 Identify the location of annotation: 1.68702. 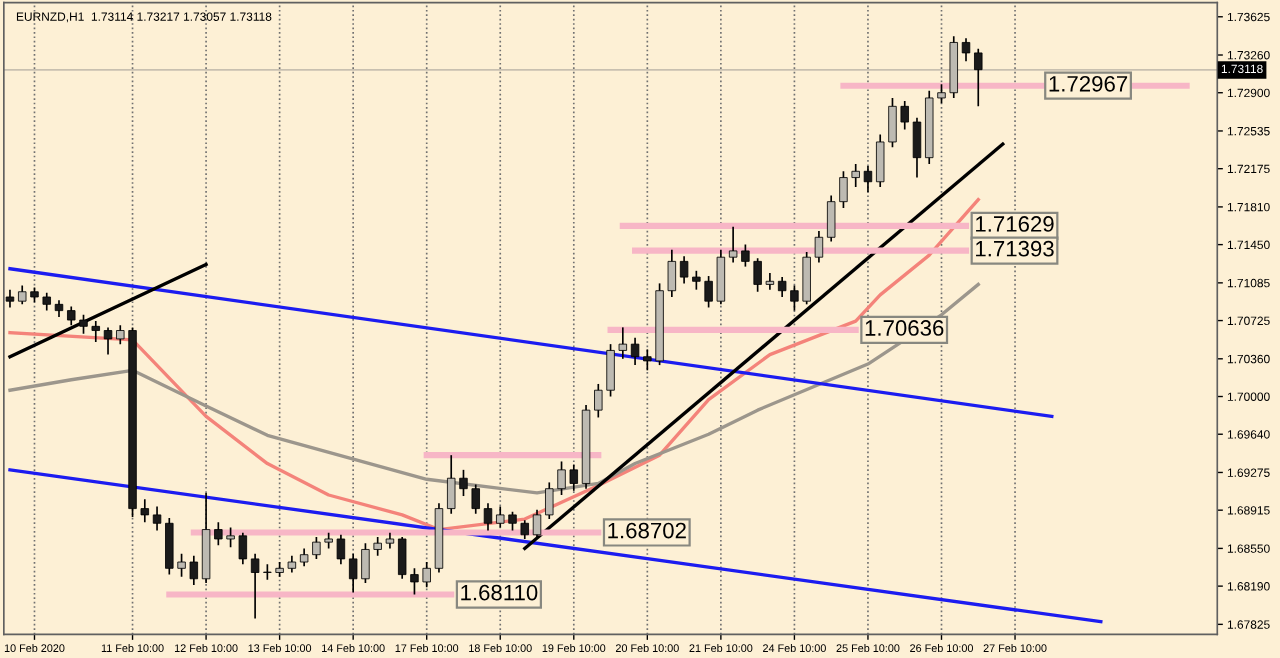
(647, 530).